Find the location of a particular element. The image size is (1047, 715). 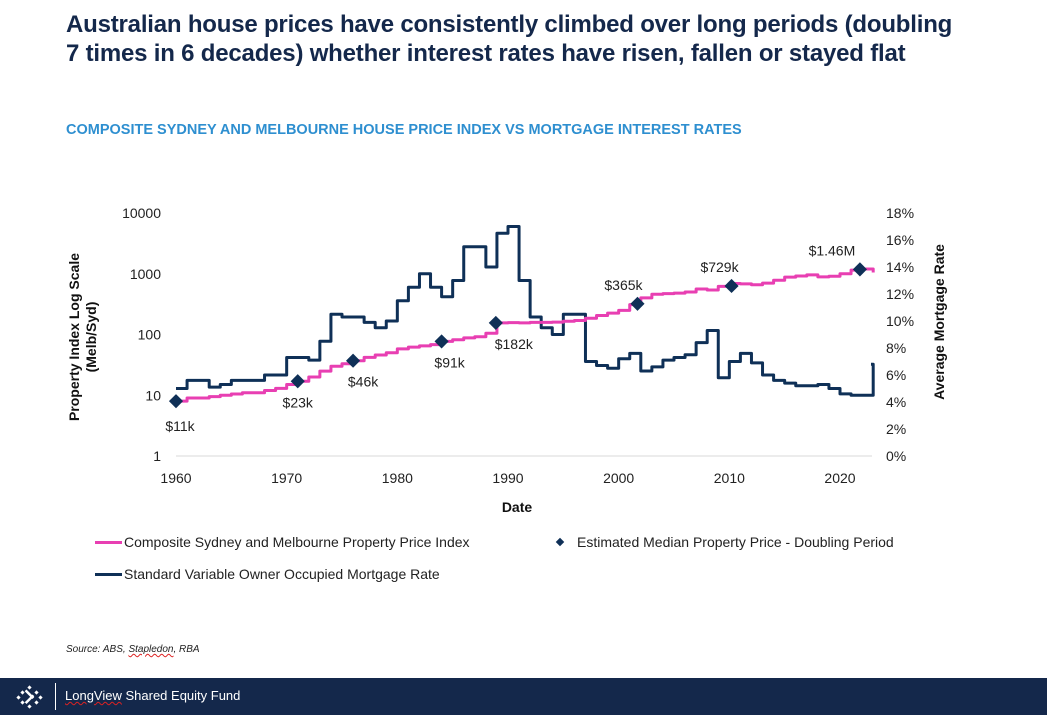

source-suffix: , RBA is located at coordinates (186, 649).